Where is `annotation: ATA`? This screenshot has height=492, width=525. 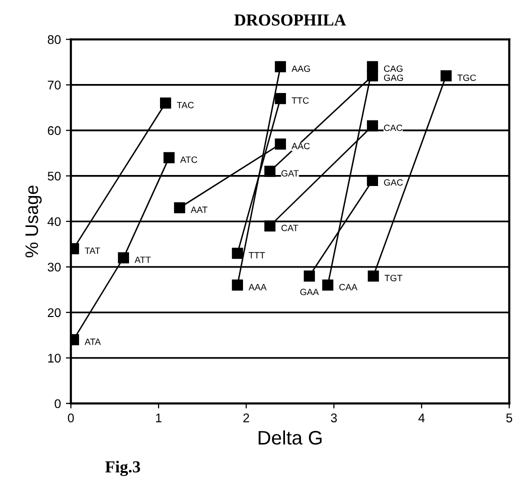
annotation: ATA is located at coordinates (92, 341).